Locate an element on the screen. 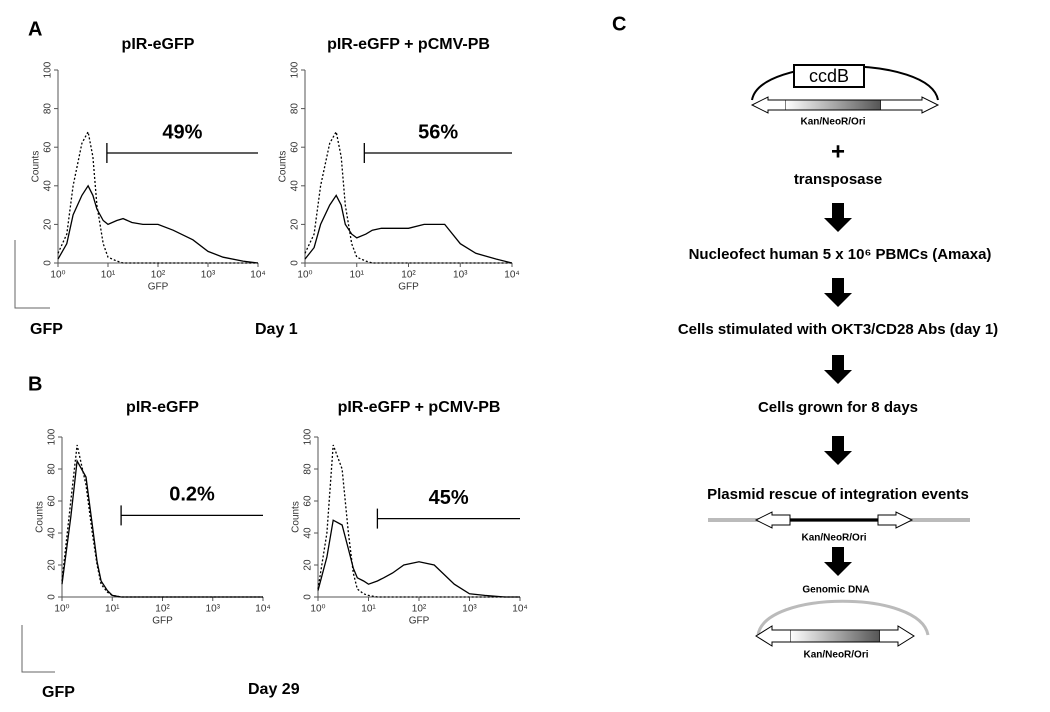  panel-letter: B is located at coordinates (35, 384).